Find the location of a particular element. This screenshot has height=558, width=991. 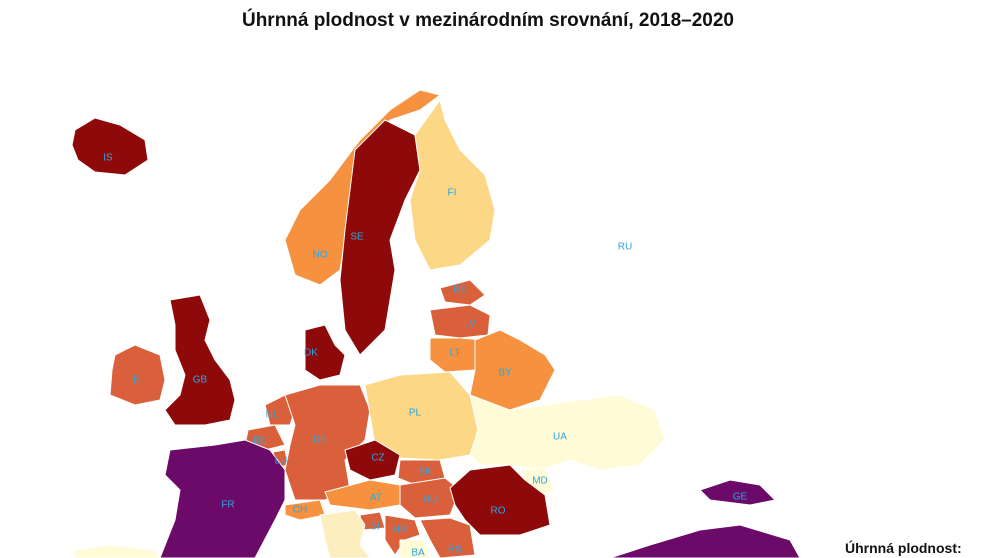

country-code: LV is located at coordinates (470, 324).